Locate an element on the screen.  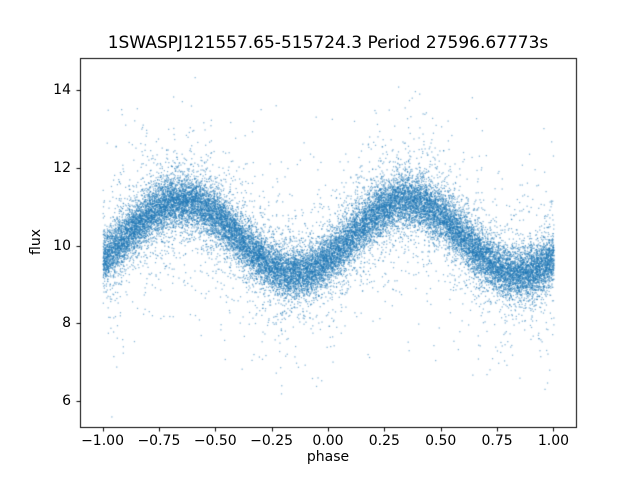
y-tick-label: 6 is located at coordinates (66, 400).